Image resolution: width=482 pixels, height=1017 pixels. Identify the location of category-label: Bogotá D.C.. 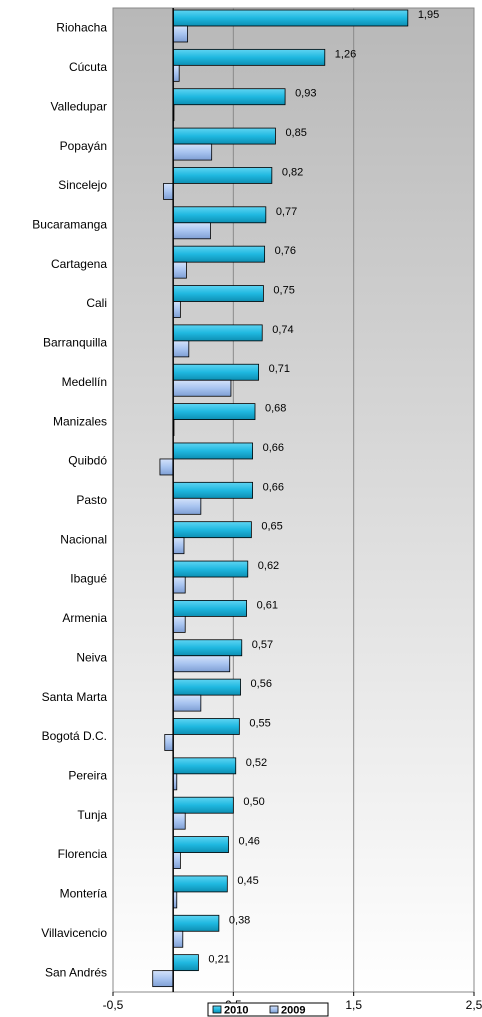
(74, 736).